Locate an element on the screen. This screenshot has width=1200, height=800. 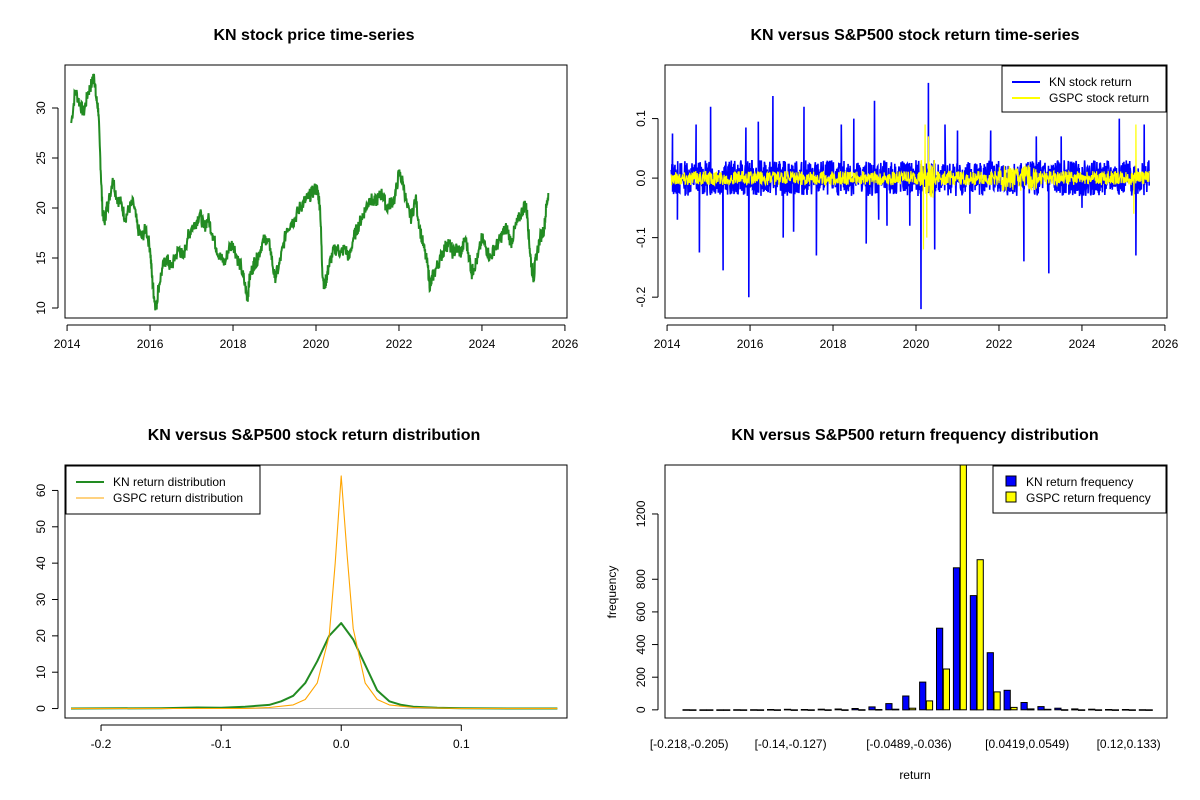
density-x-tick-label: 0.1 is located at coordinates (461, 744).